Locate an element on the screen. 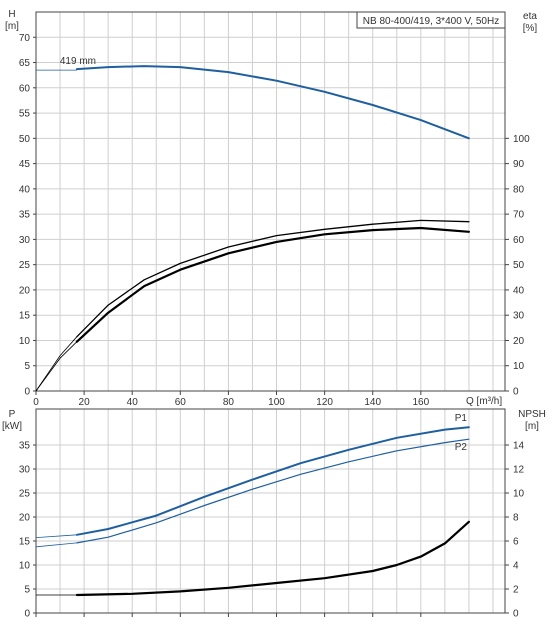  top-left-tick-label: 10 is located at coordinates (25, 341).